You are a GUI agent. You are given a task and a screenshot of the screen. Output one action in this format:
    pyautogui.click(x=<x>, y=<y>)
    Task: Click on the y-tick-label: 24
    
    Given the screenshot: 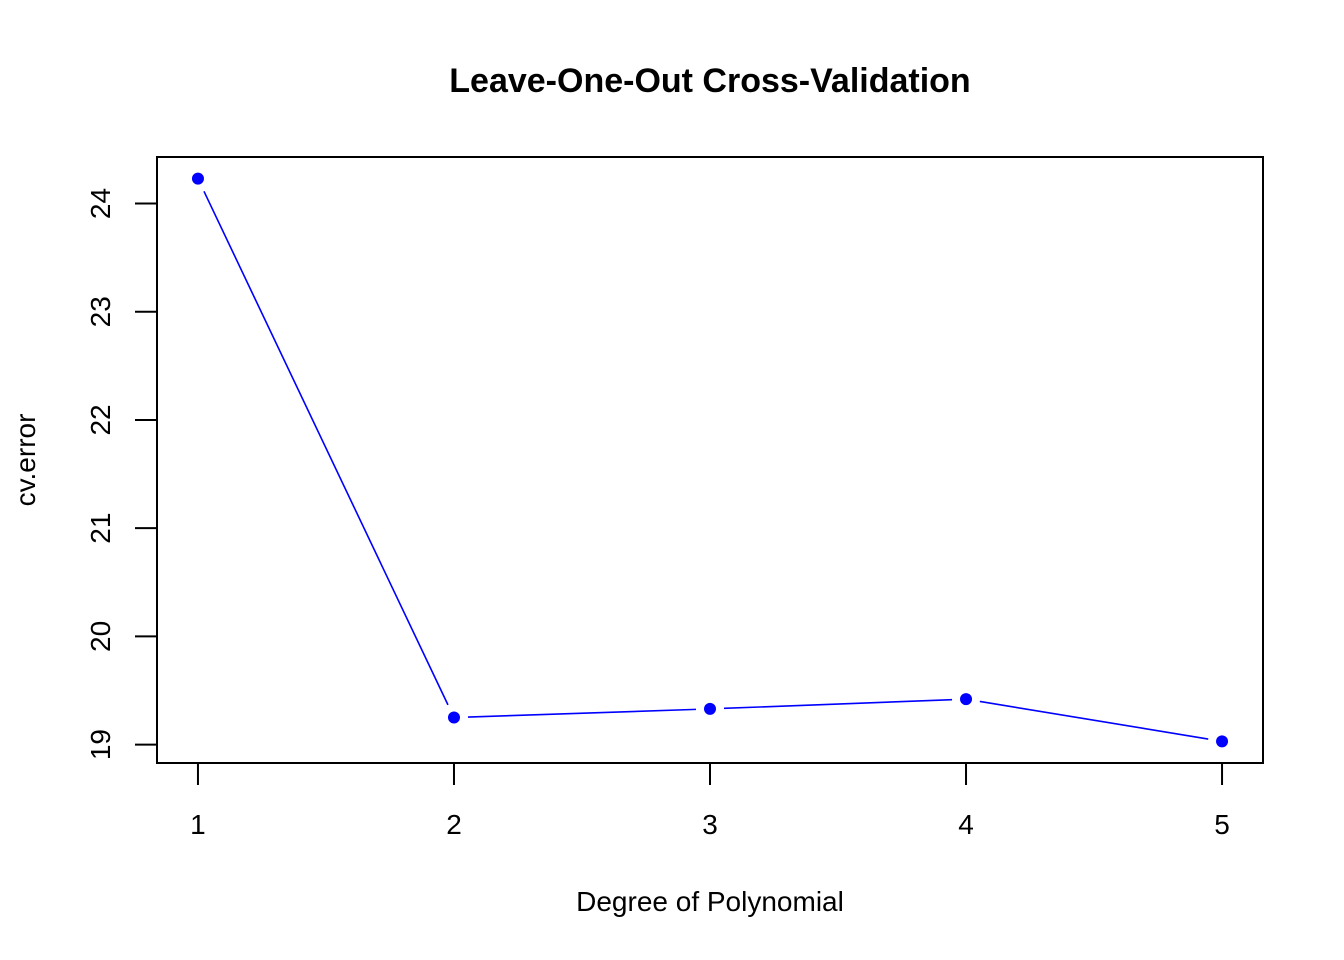 What is the action you would take?
    pyautogui.click(x=100, y=203)
    